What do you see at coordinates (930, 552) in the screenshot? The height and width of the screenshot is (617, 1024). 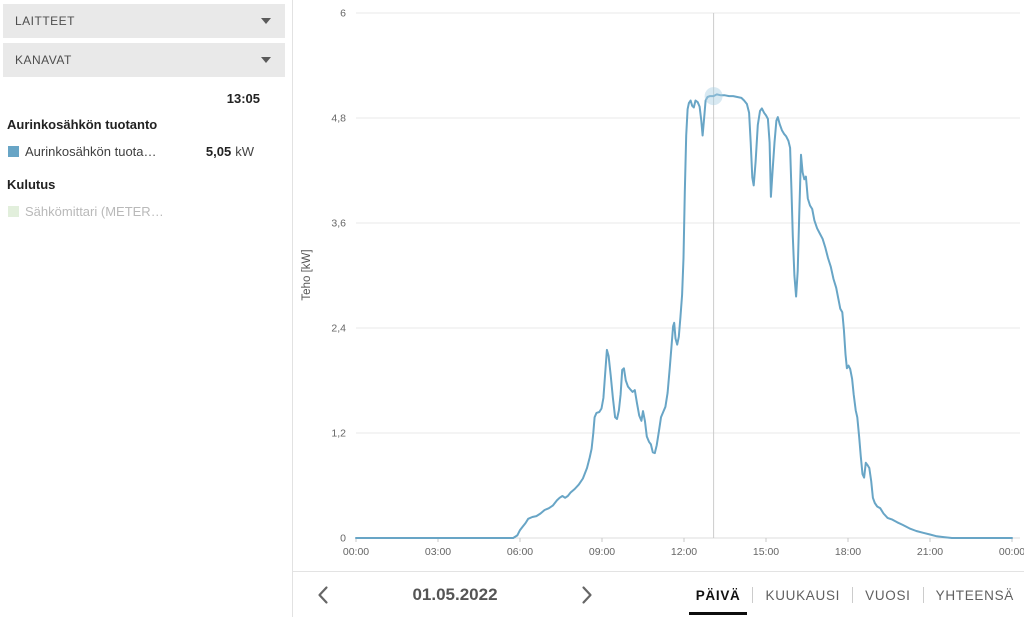 I see `x-tick-label: 21:00` at bounding box center [930, 552].